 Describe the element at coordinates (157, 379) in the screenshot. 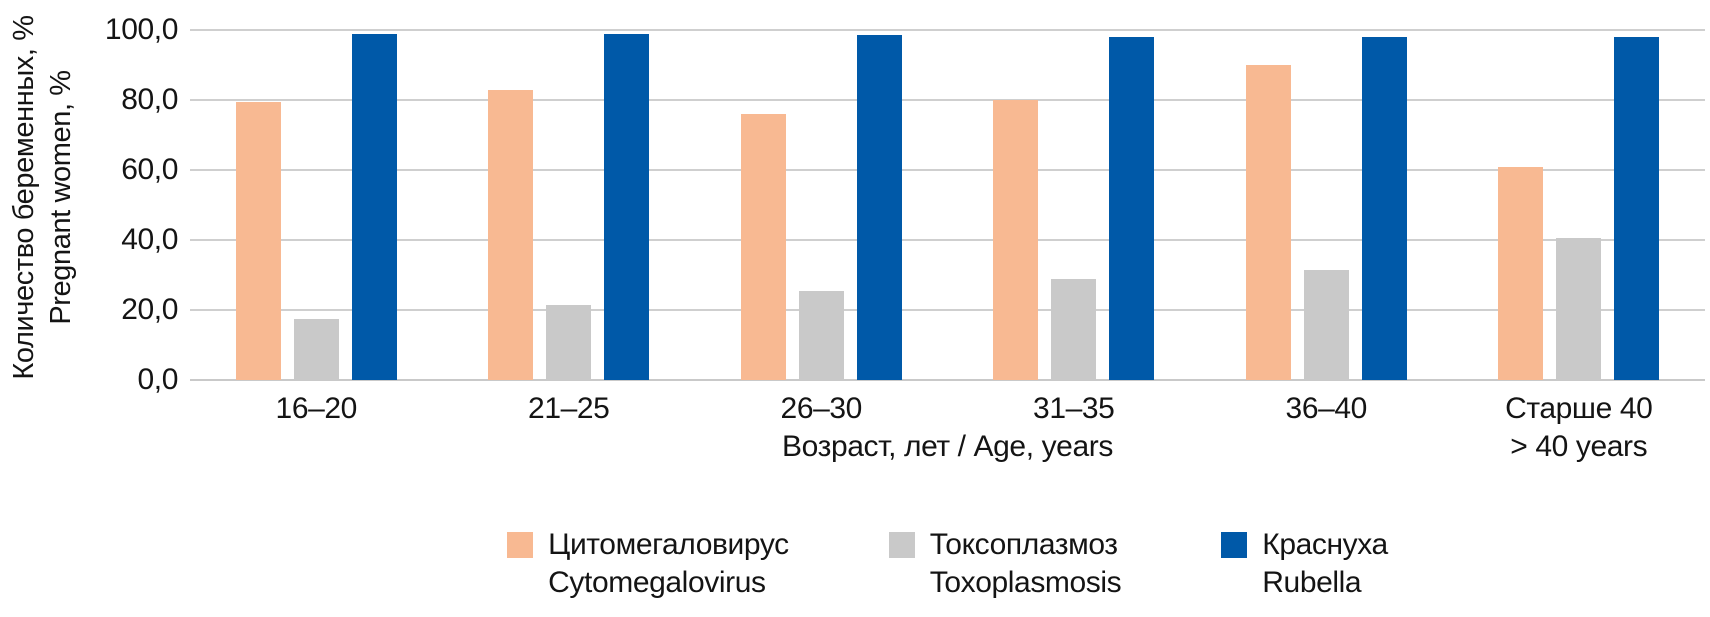

I see `y-tick-label: 0,0` at that location.